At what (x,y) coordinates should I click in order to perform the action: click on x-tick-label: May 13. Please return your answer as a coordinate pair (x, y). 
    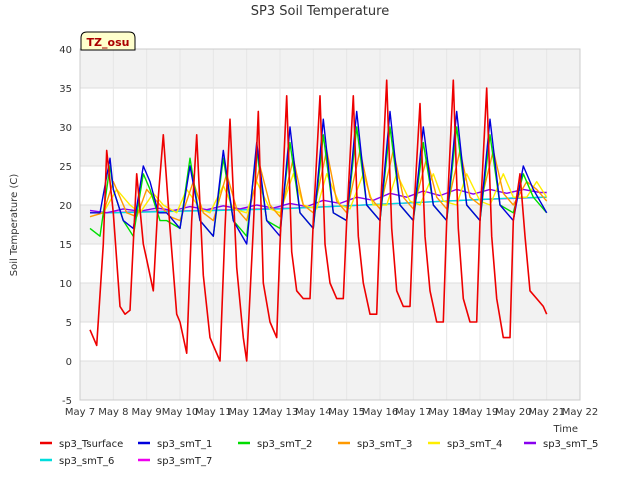
    Looking at the image, I should click on (280, 412).